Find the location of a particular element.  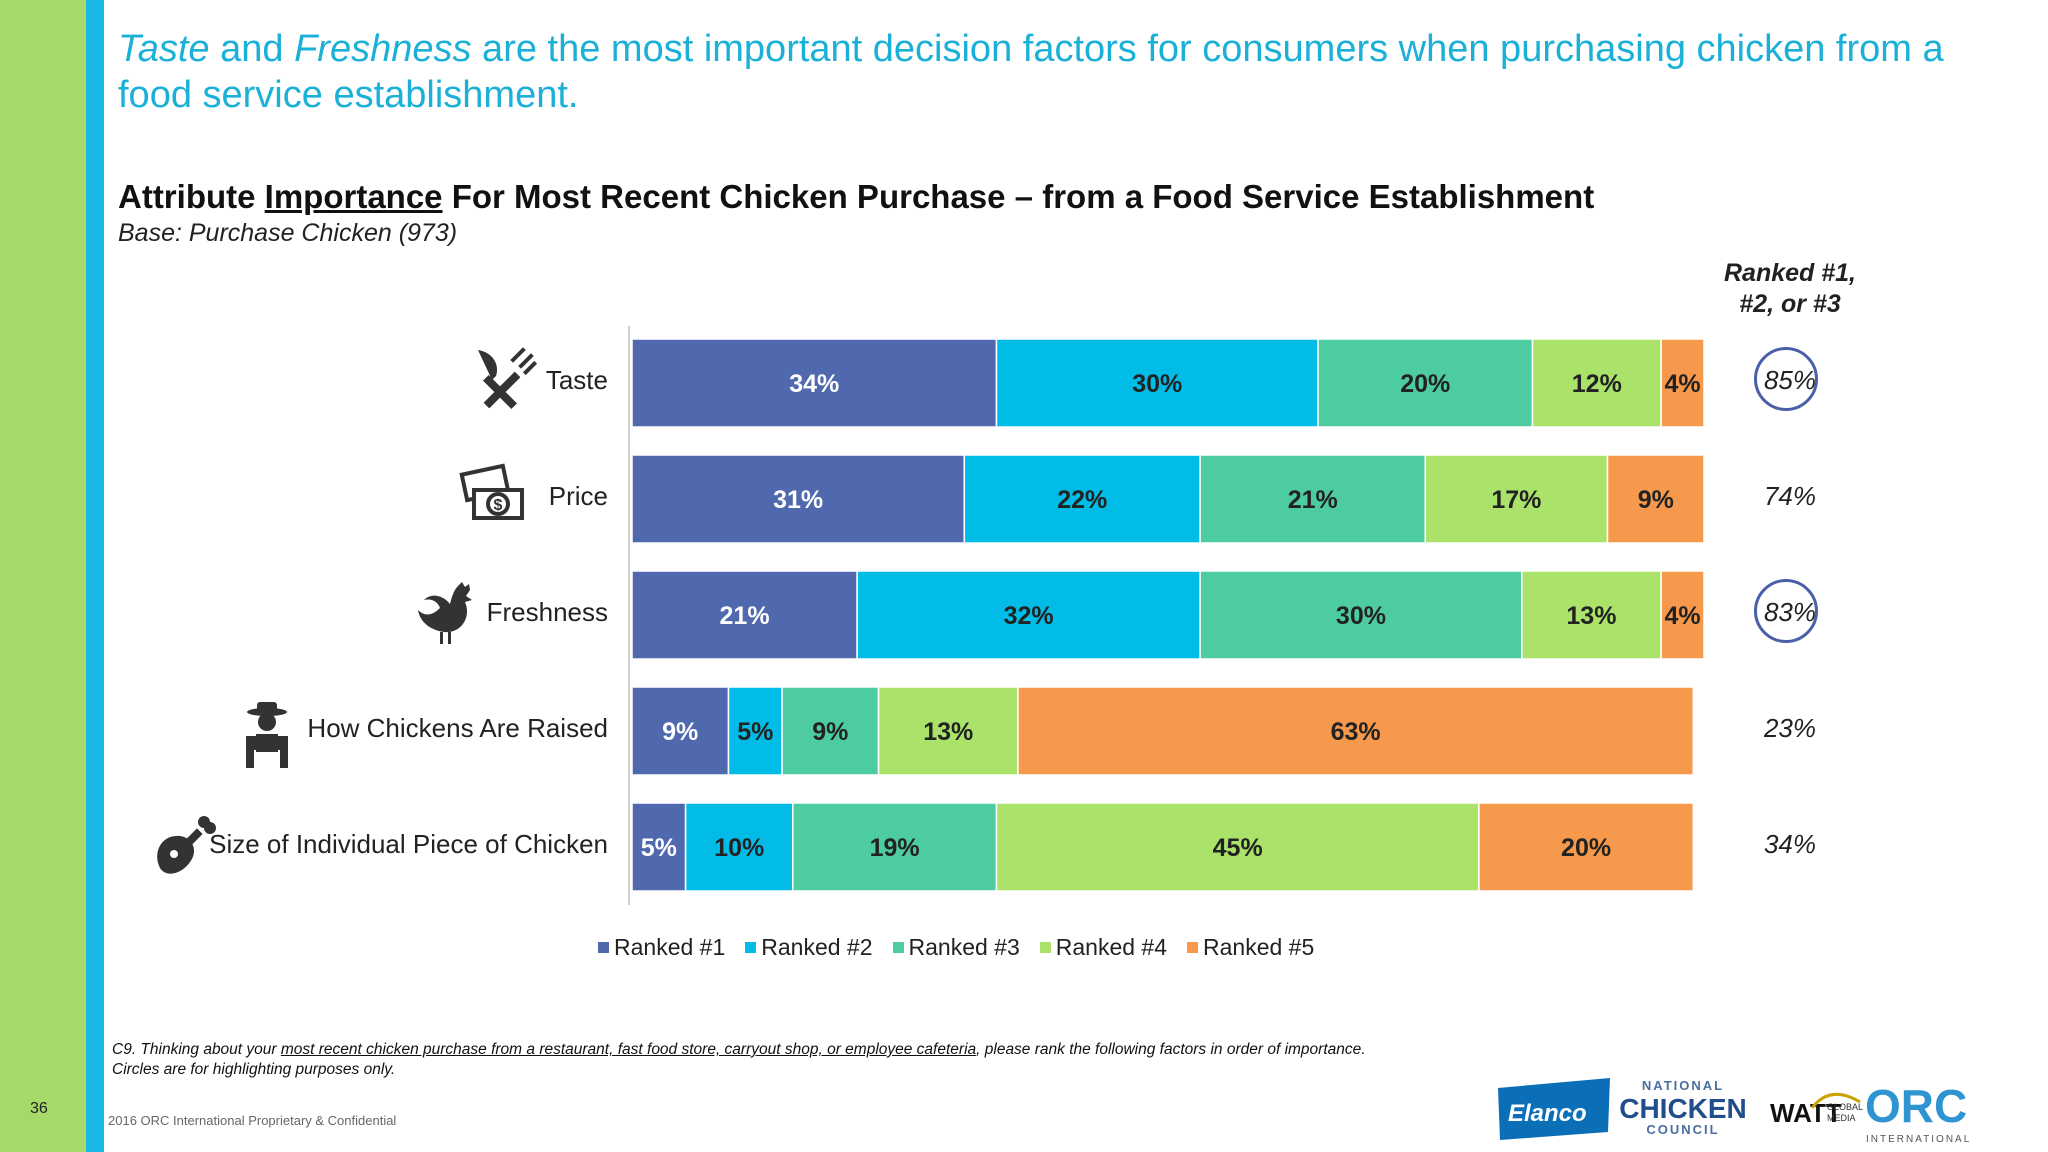

ranked-top3-value: 23% is located at coordinates (1790, 728).